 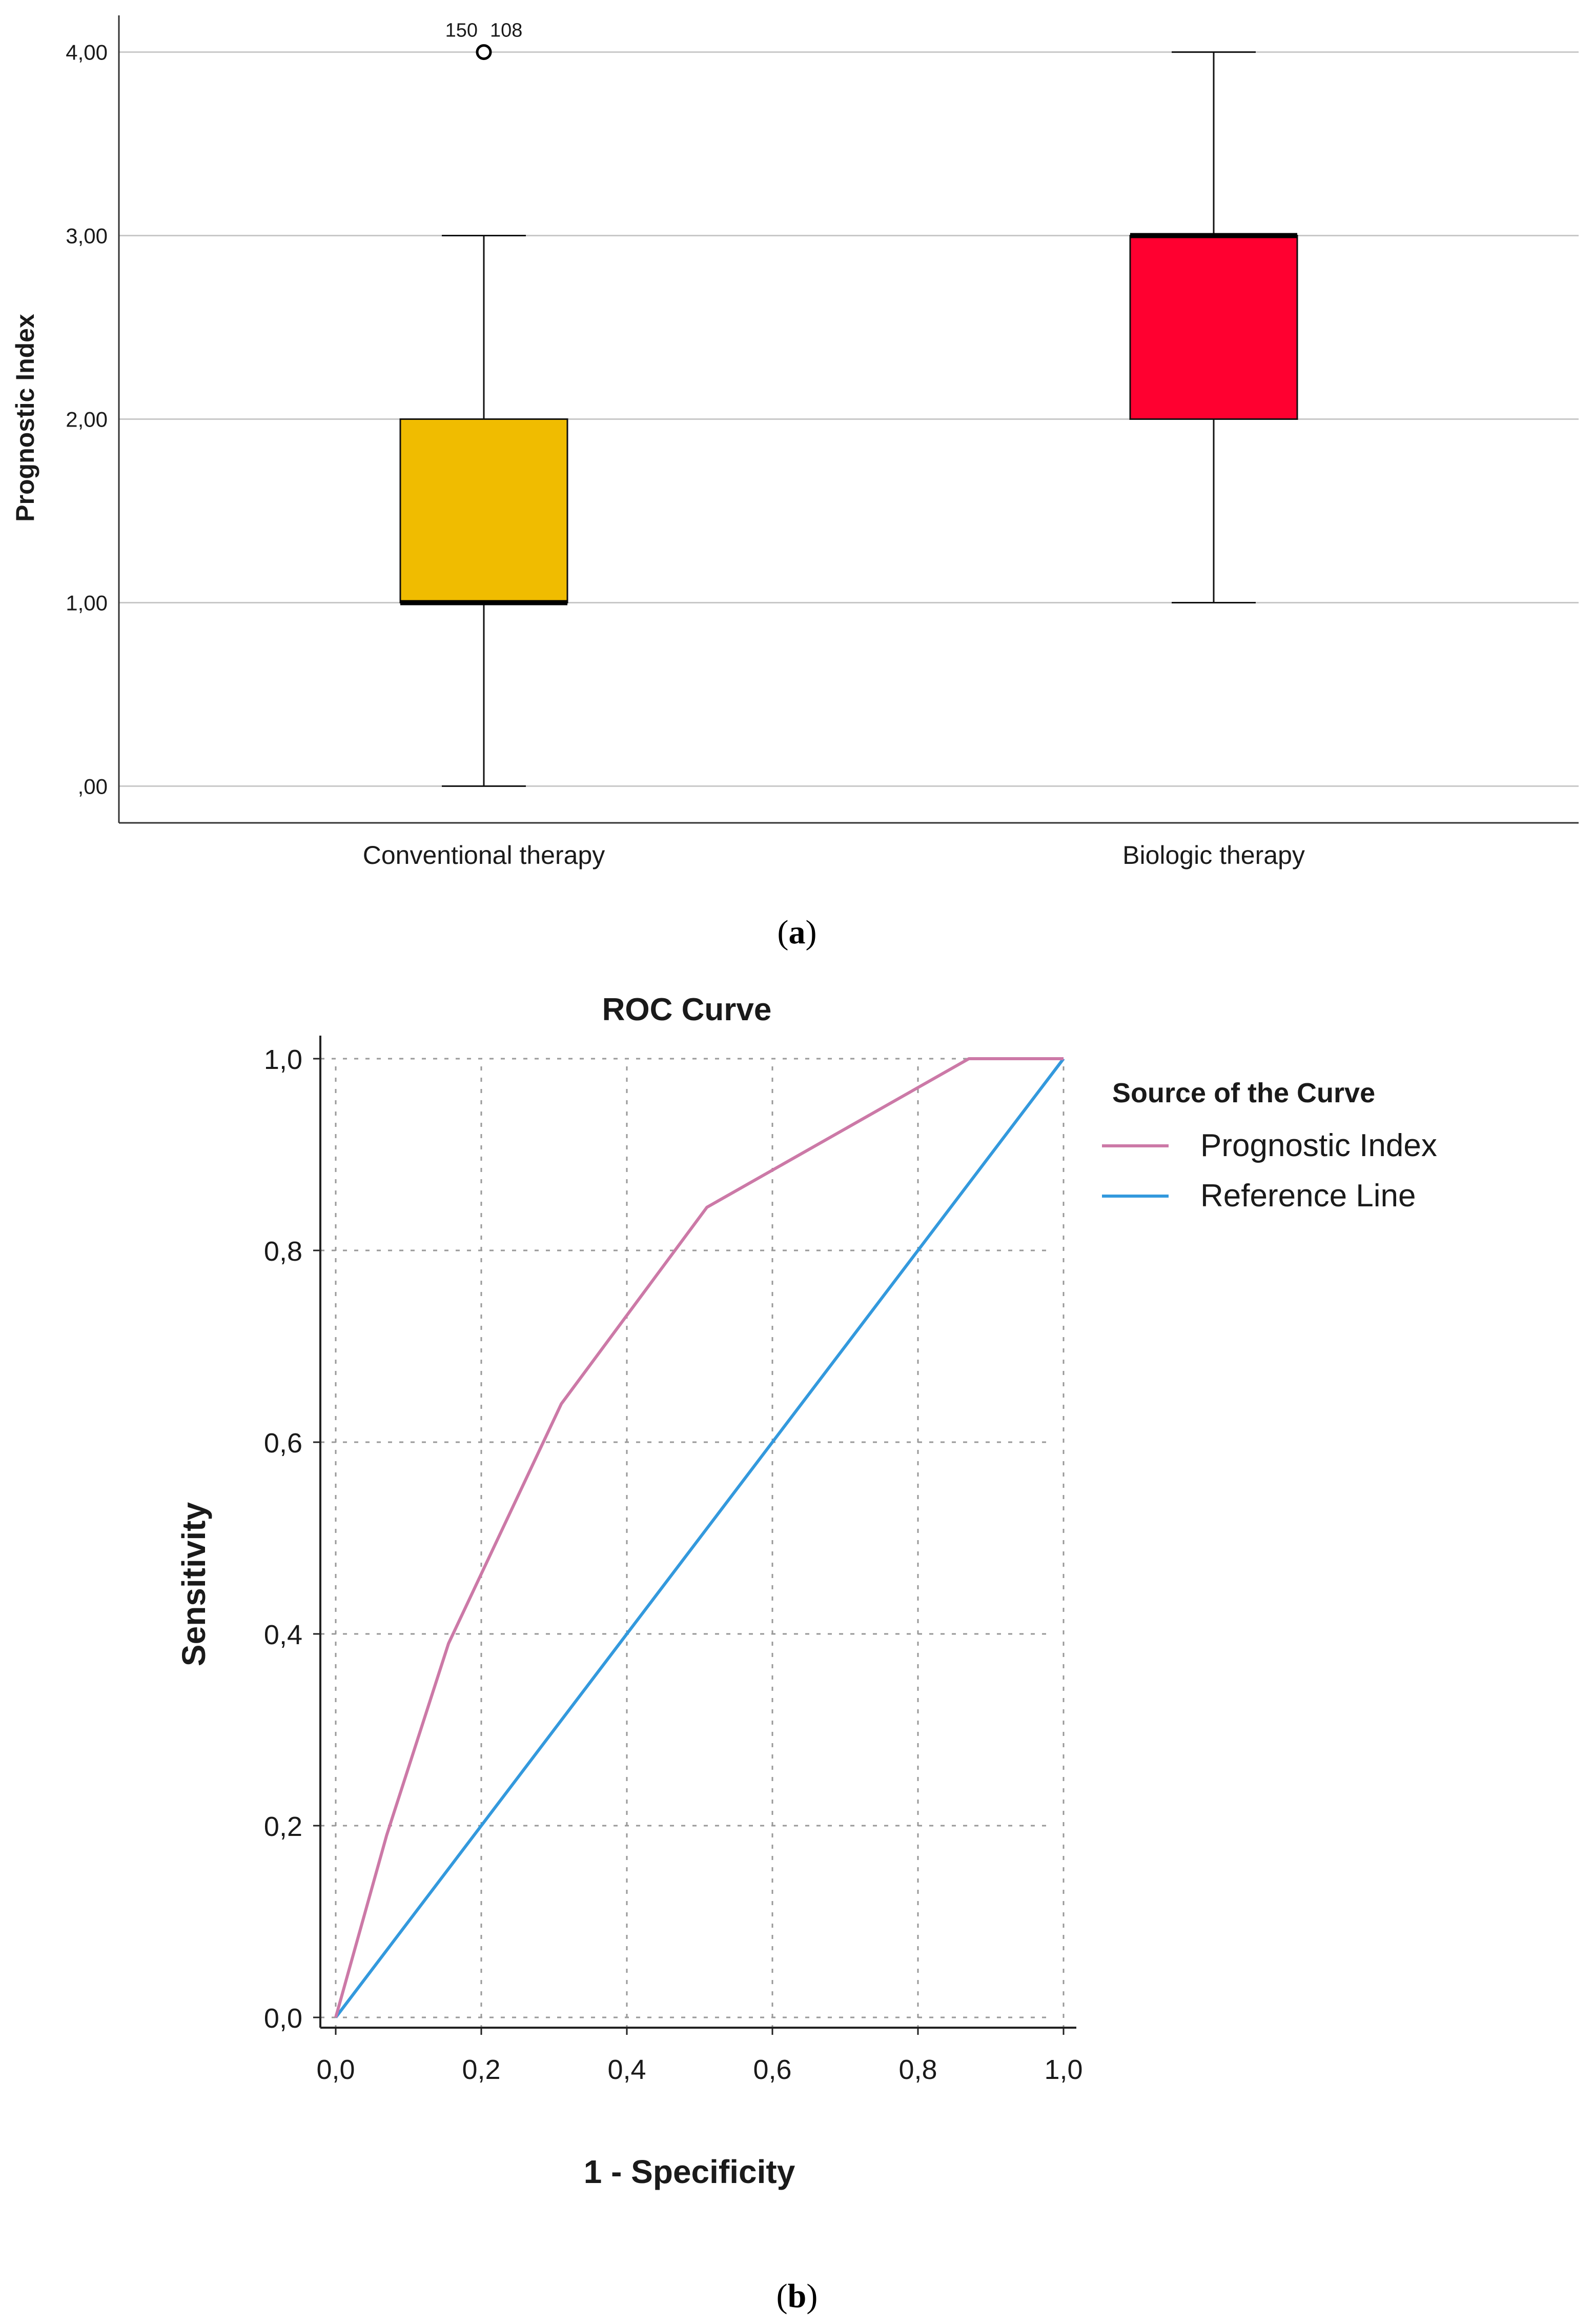 I want to click on roc-x-tick-label: 1,0, so click(x=1063, y=2069).